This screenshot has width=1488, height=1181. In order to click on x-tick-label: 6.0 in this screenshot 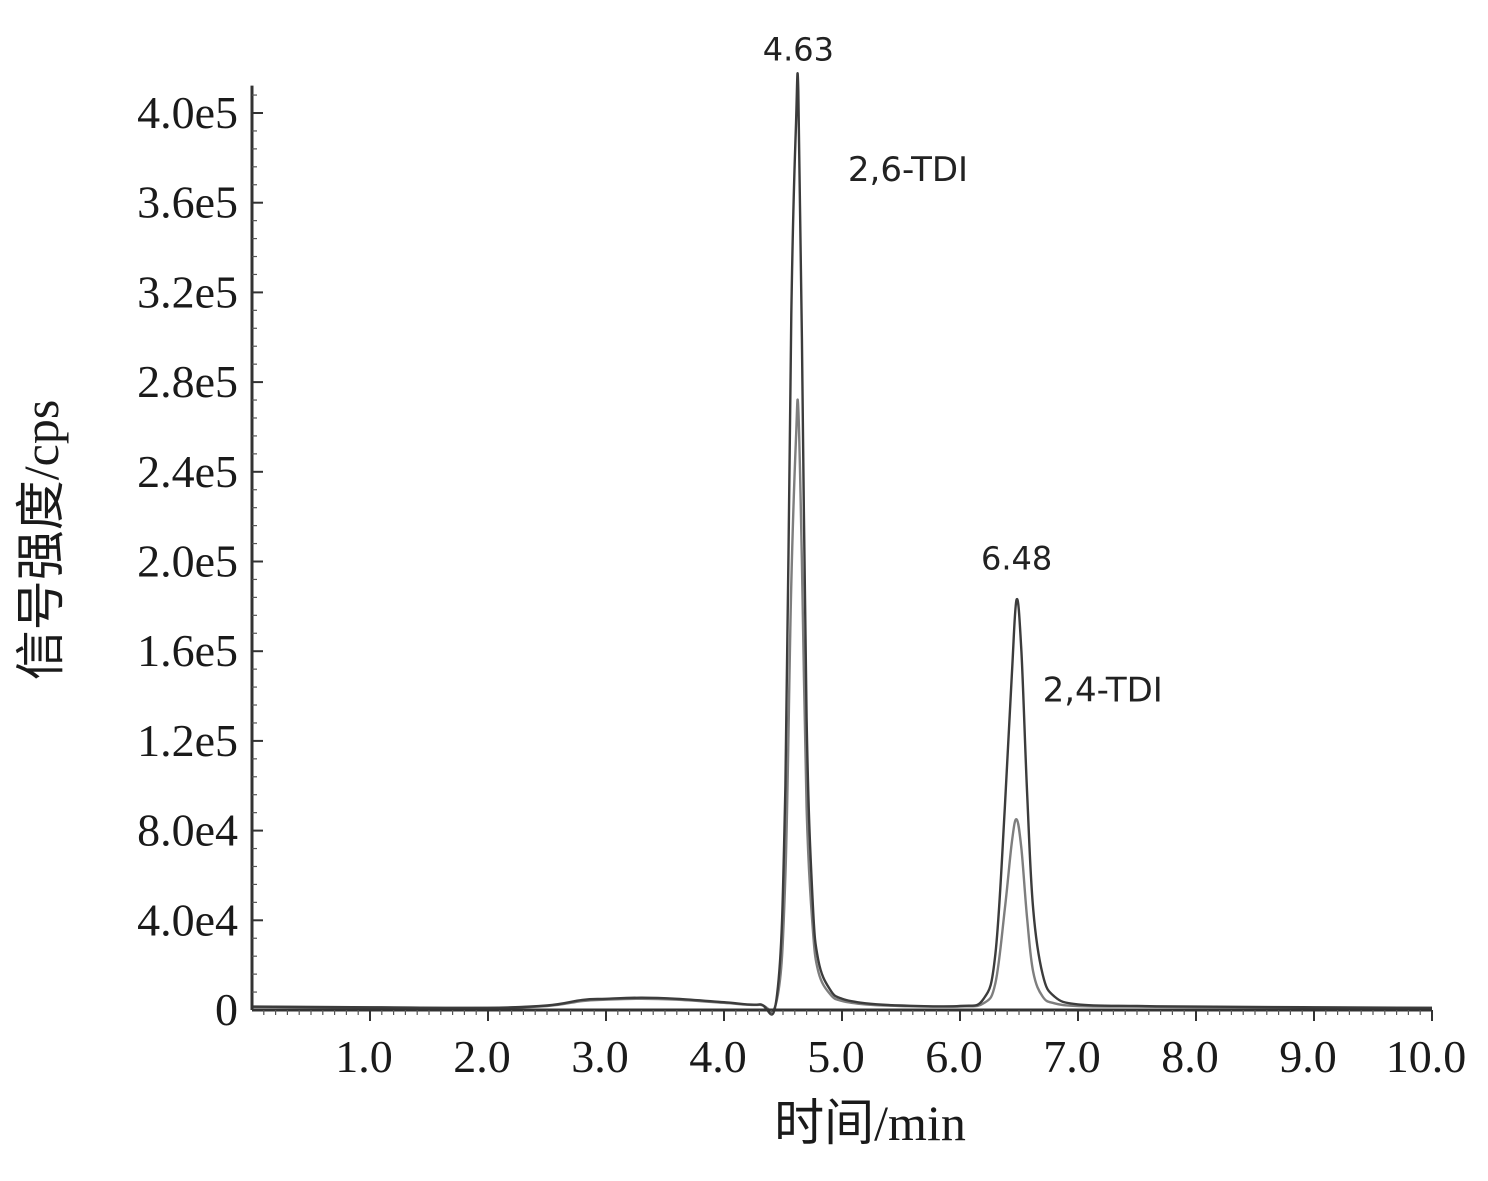, I will do `click(954, 1056)`.